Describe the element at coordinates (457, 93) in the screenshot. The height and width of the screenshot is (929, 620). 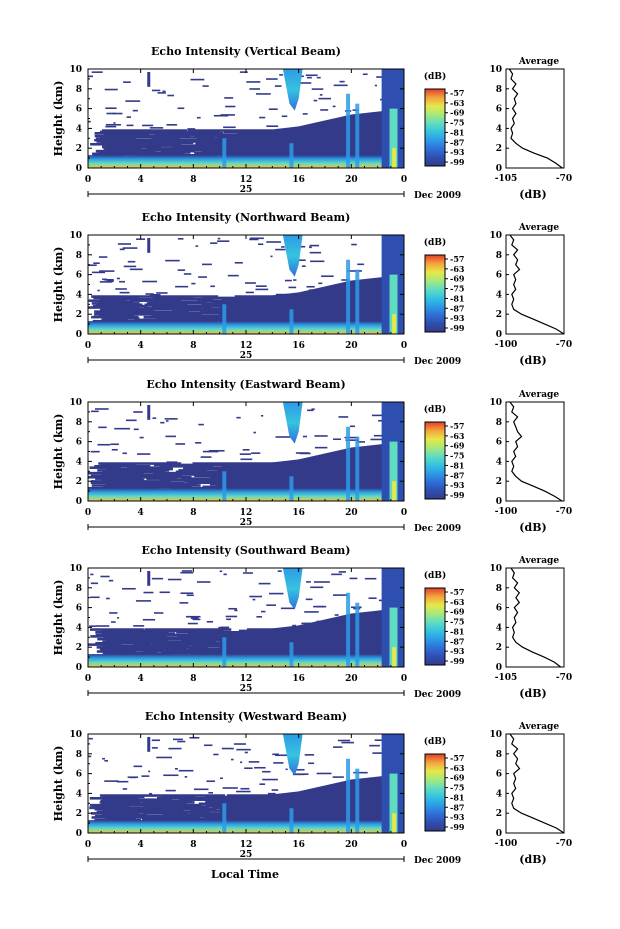
I see `colorbar-tick-label: -57` at that location.